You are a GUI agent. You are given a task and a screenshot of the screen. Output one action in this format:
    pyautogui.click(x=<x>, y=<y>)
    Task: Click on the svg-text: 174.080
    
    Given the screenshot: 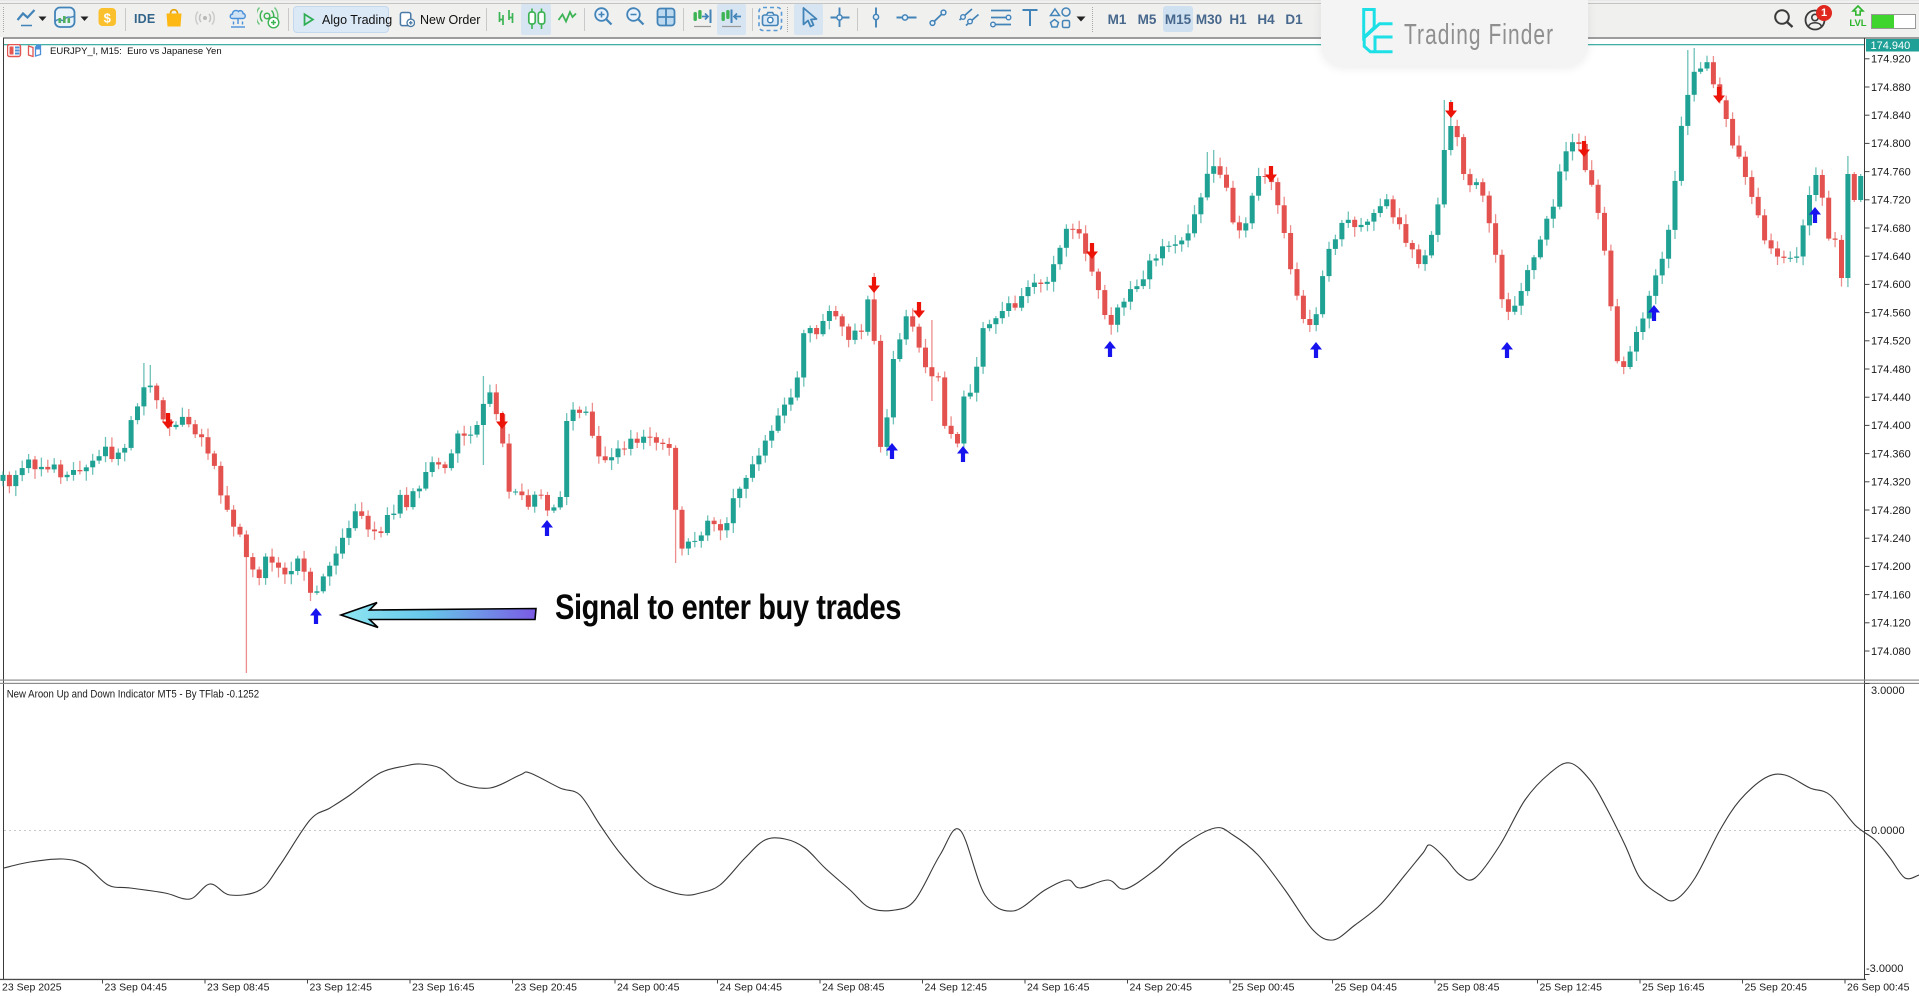 What is the action you would take?
    pyautogui.click(x=1891, y=652)
    